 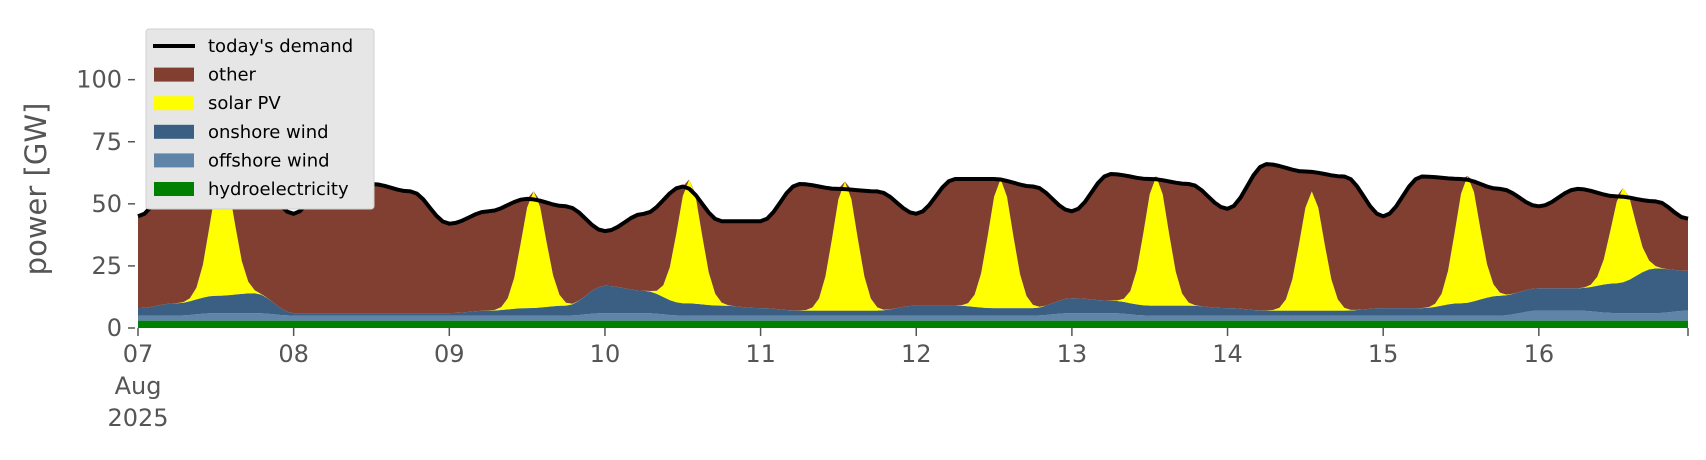 I want to click on y-tick-label-0: 0, so click(x=114, y=328).